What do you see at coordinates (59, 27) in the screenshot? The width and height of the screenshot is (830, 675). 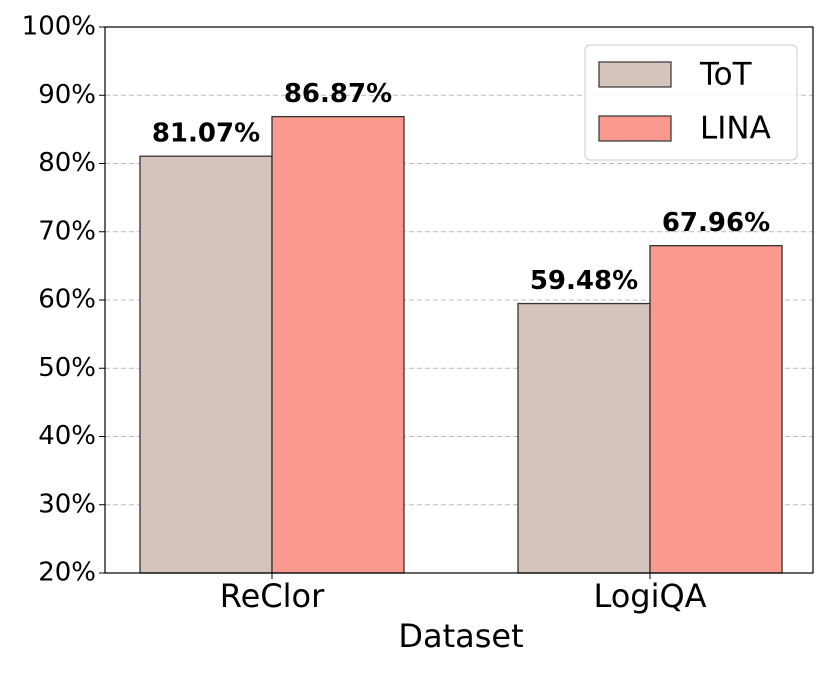 I see `y-tick-label: 100%` at bounding box center [59, 27].